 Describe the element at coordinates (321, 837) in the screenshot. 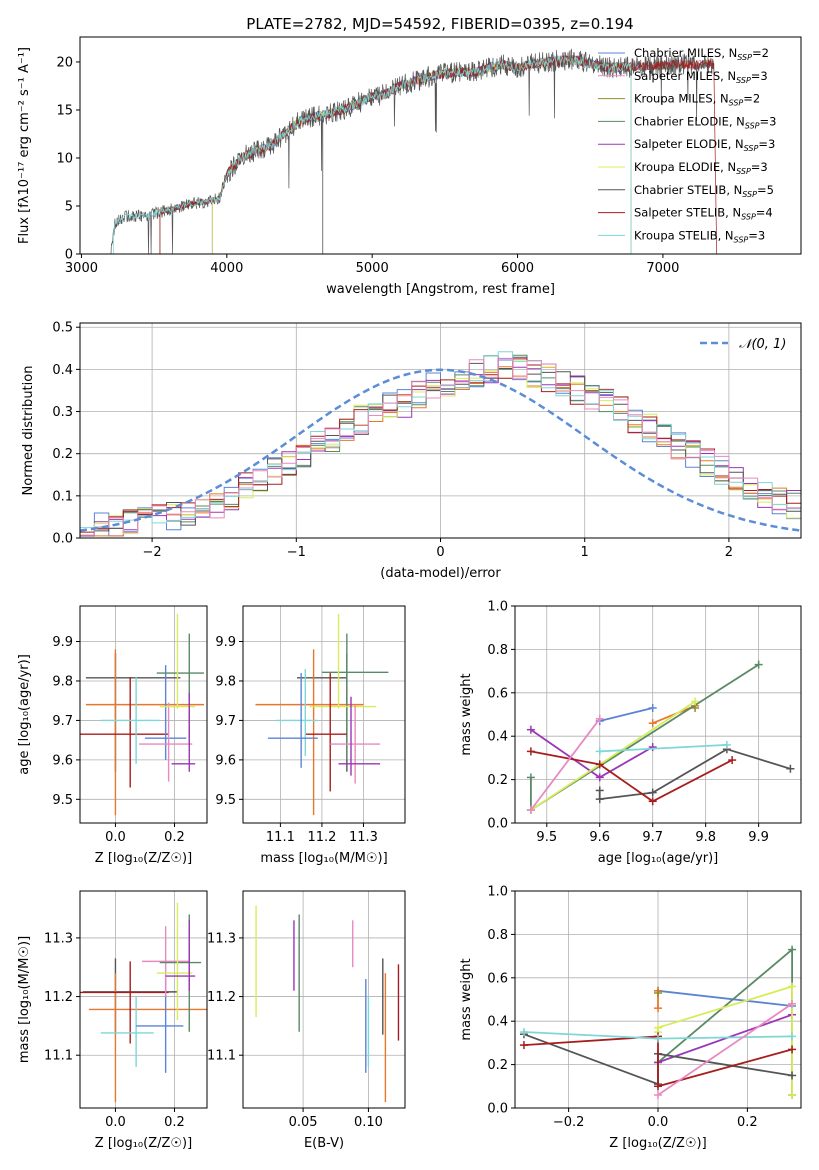

I see `x-tick-label: 11.2` at that location.